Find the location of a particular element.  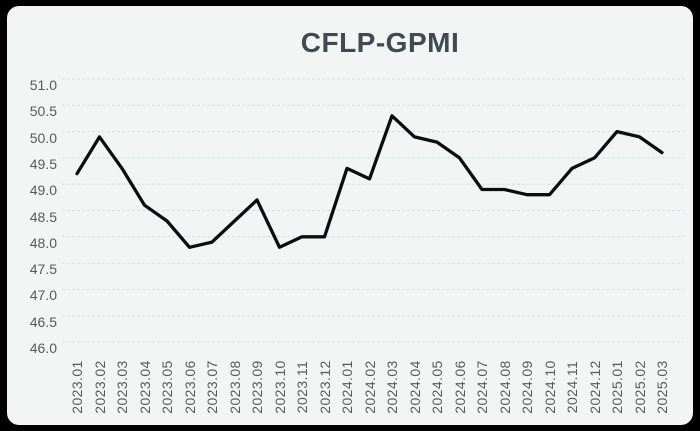

y-tick-label: 50.0 is located at coordinates (43, 137).